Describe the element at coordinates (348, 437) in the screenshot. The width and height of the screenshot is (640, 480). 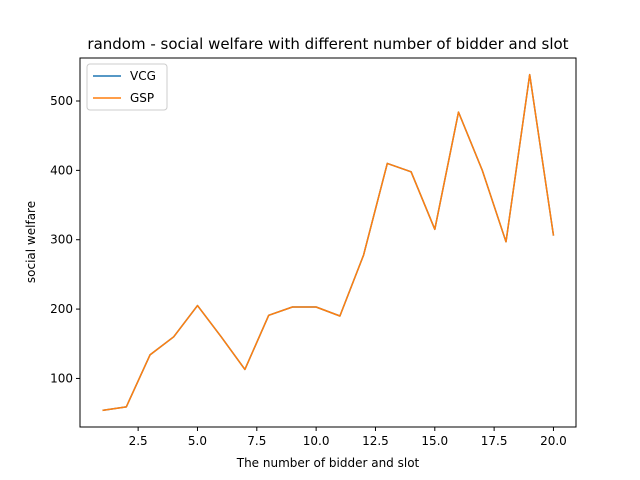
I see `x-axis: 2.5 5.0 7.5 10.0 12.5 15.0 17.5 20.0` at that location.